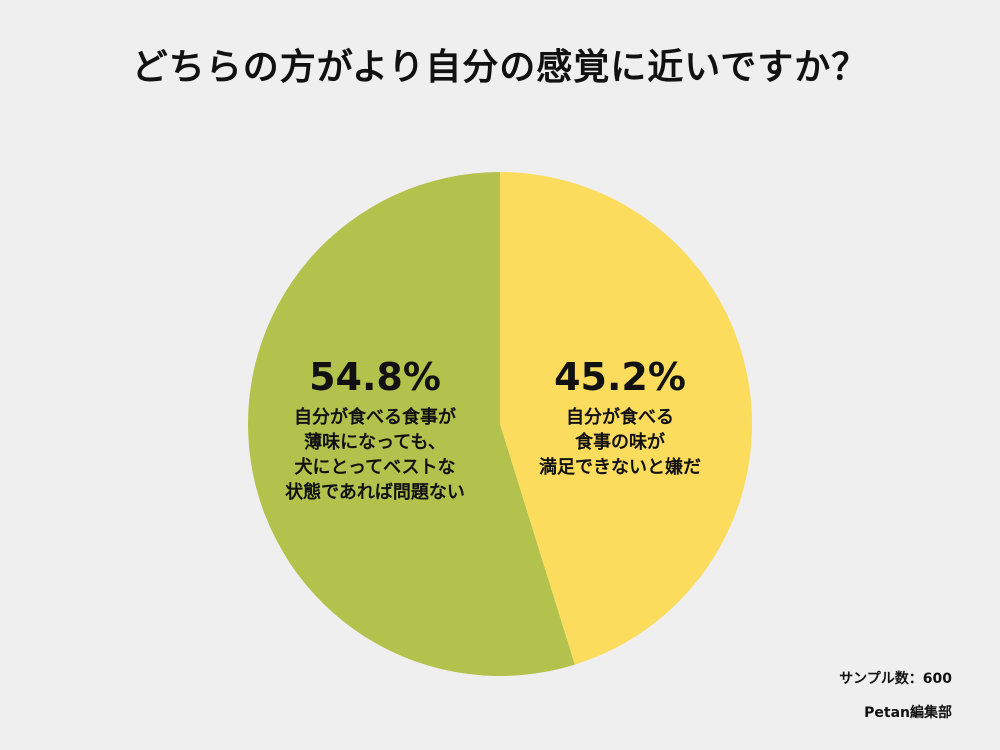 This screenshot has width=1000, height=750. Describe the element at coordinates (375, 377) in the screenshot. I see `slice-percent-green: 54.8%` at that location.